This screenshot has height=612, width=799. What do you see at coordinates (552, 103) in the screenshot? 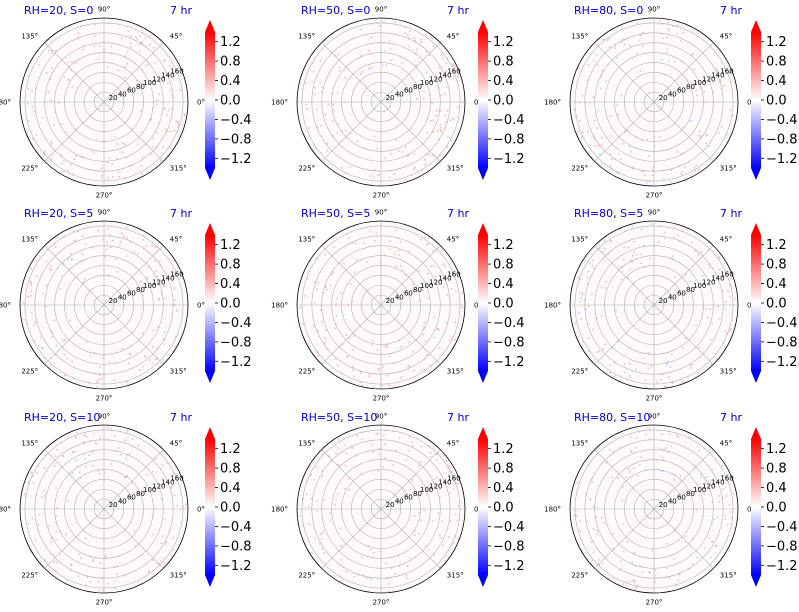
I see `angle-tick-label: 180°` at bounding box center [552, 103].